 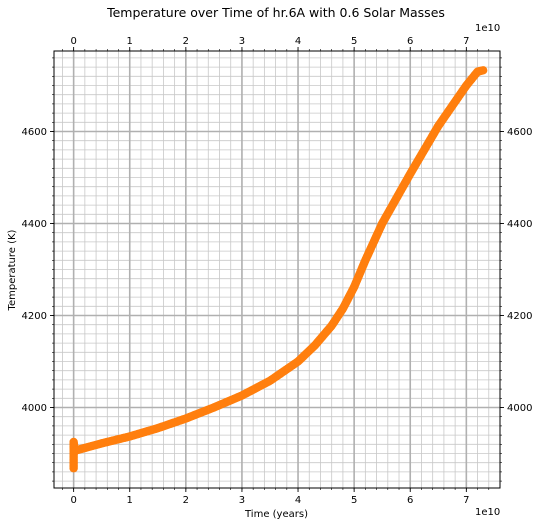 What do you see at coordinates (12, 270) in the screenshot?
I see `y-axis-label: Temperature (K)` at bounding box center [12, 270].